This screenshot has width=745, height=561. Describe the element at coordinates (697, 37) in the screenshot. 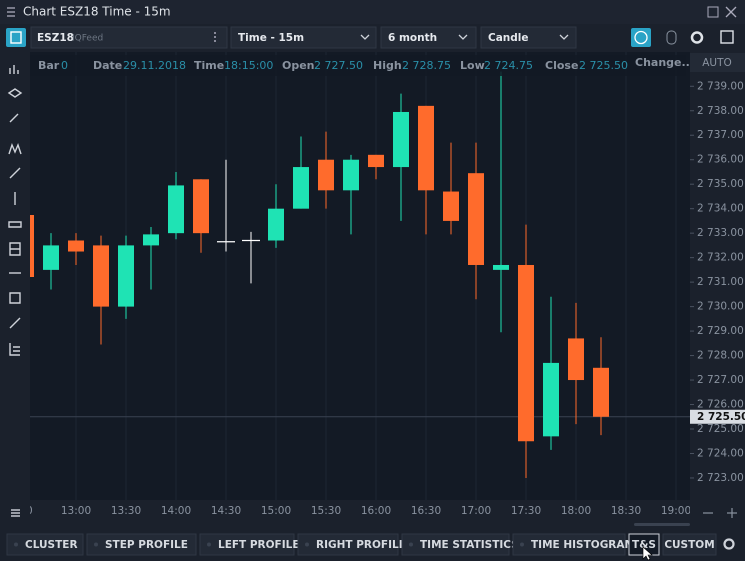

I see `settings-button` at that location.